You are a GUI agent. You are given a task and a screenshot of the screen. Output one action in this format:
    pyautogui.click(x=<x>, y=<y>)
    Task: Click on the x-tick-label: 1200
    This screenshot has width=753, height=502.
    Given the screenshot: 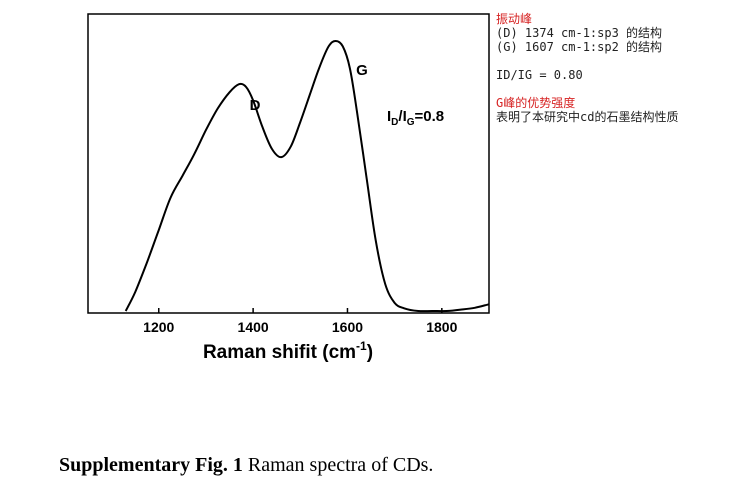 What is the action you would take?
    pyautogui.click(x=158, y=327)
    